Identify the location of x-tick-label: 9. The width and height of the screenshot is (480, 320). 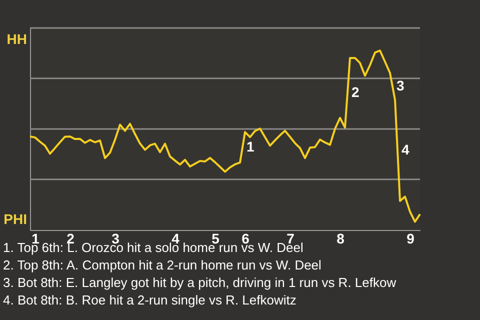
(410, 238).